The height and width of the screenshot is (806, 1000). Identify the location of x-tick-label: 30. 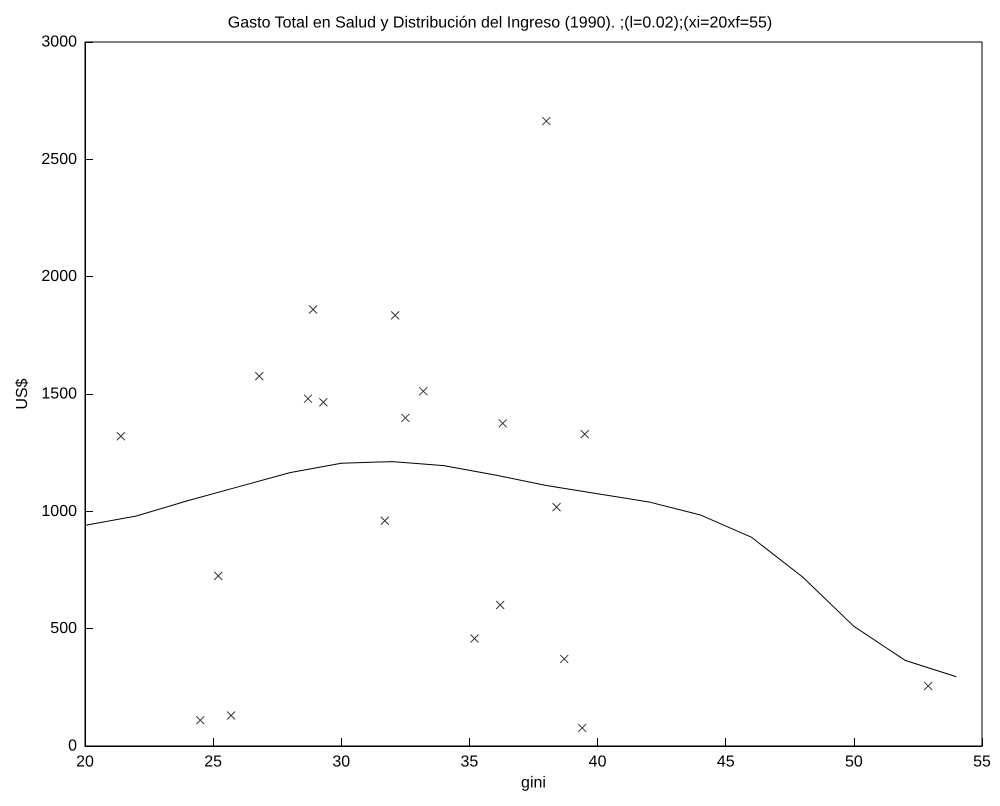
(341, 762).